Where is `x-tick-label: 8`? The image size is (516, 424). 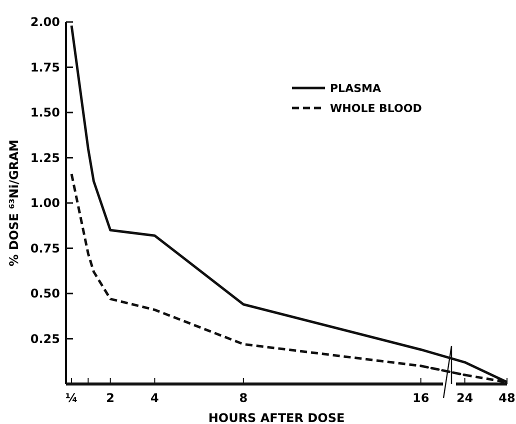
x-tick-label: 8 is located at coordinates (243, 398).